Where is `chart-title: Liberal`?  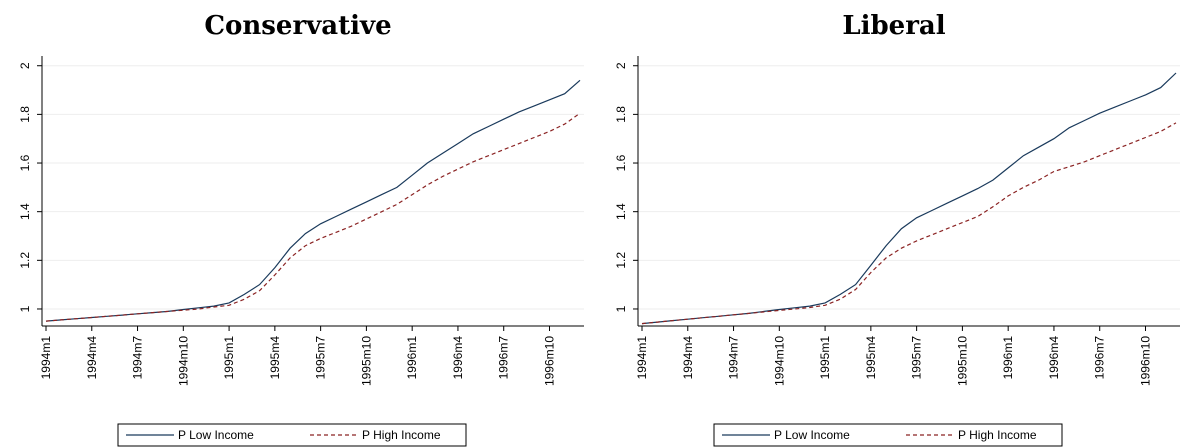
chart-title: Liberal is located at coordinates (894, 26).